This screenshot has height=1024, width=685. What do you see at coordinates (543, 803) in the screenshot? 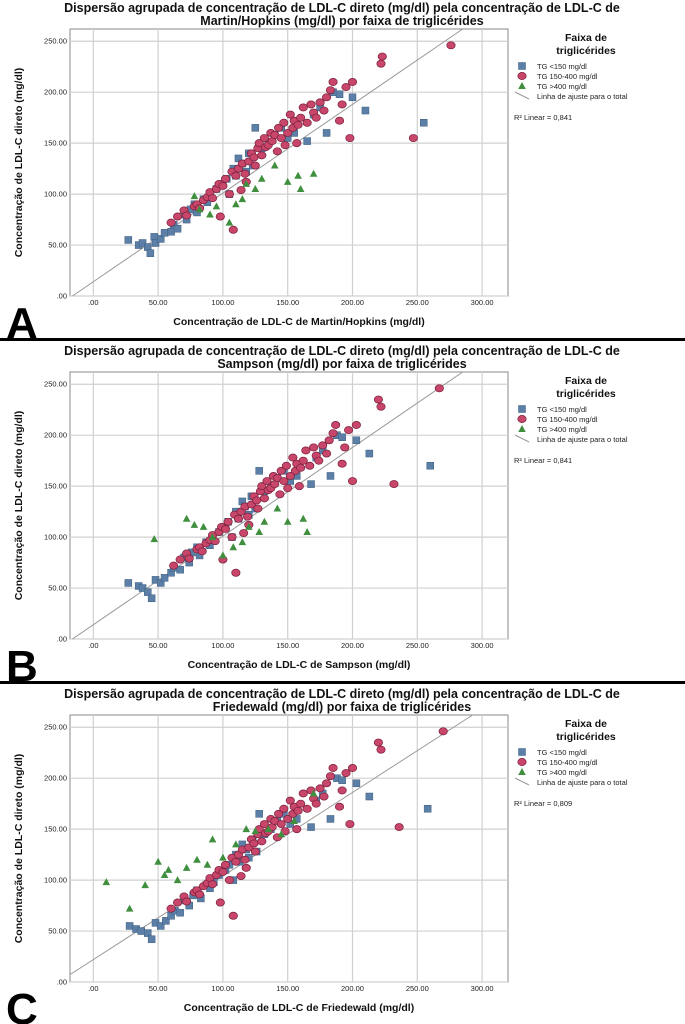
I see `r2-label: R² Linear = 0,809` at bounding box center [543, 803].